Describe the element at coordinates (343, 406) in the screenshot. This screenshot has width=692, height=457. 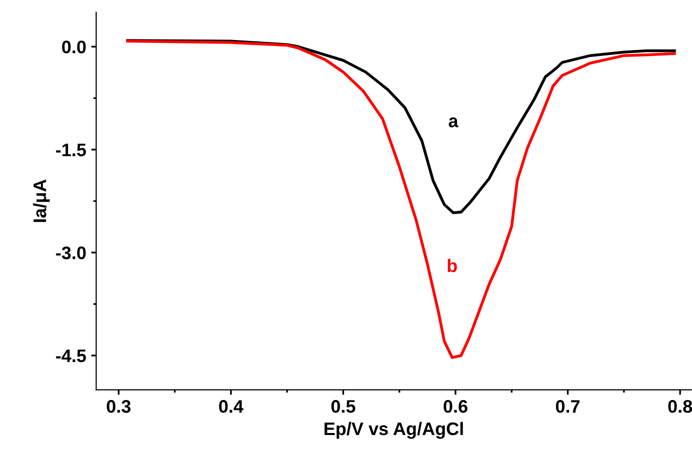
I see `x-tick-label: 0.5` at that location.